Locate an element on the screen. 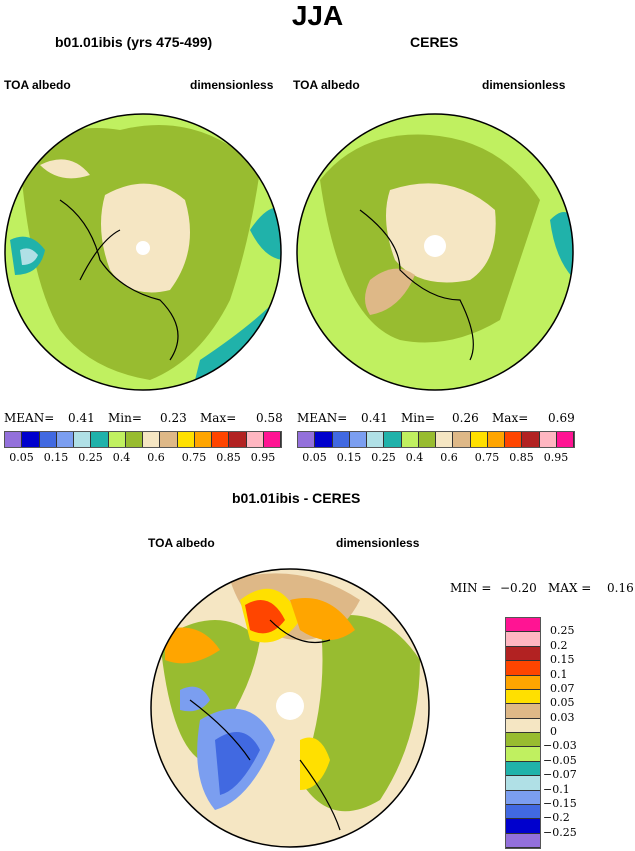 The width and height of the screenshot is (635, 851). panel1-units-label: dimensionless is located at coordinates (232, 85).